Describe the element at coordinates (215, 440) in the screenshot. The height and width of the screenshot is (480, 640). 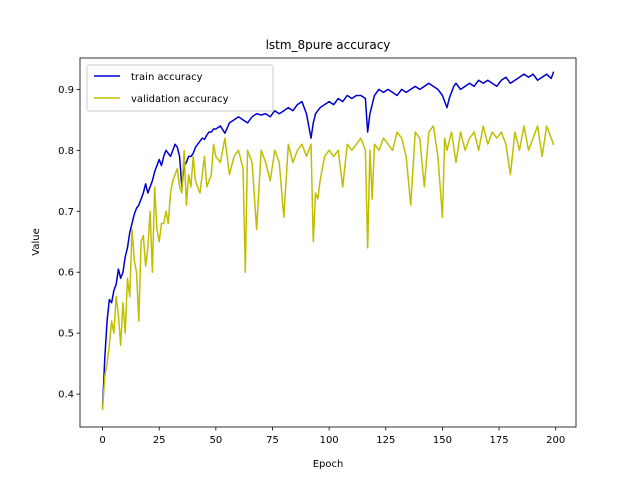
I see `x-tick-label: 50` at that location.